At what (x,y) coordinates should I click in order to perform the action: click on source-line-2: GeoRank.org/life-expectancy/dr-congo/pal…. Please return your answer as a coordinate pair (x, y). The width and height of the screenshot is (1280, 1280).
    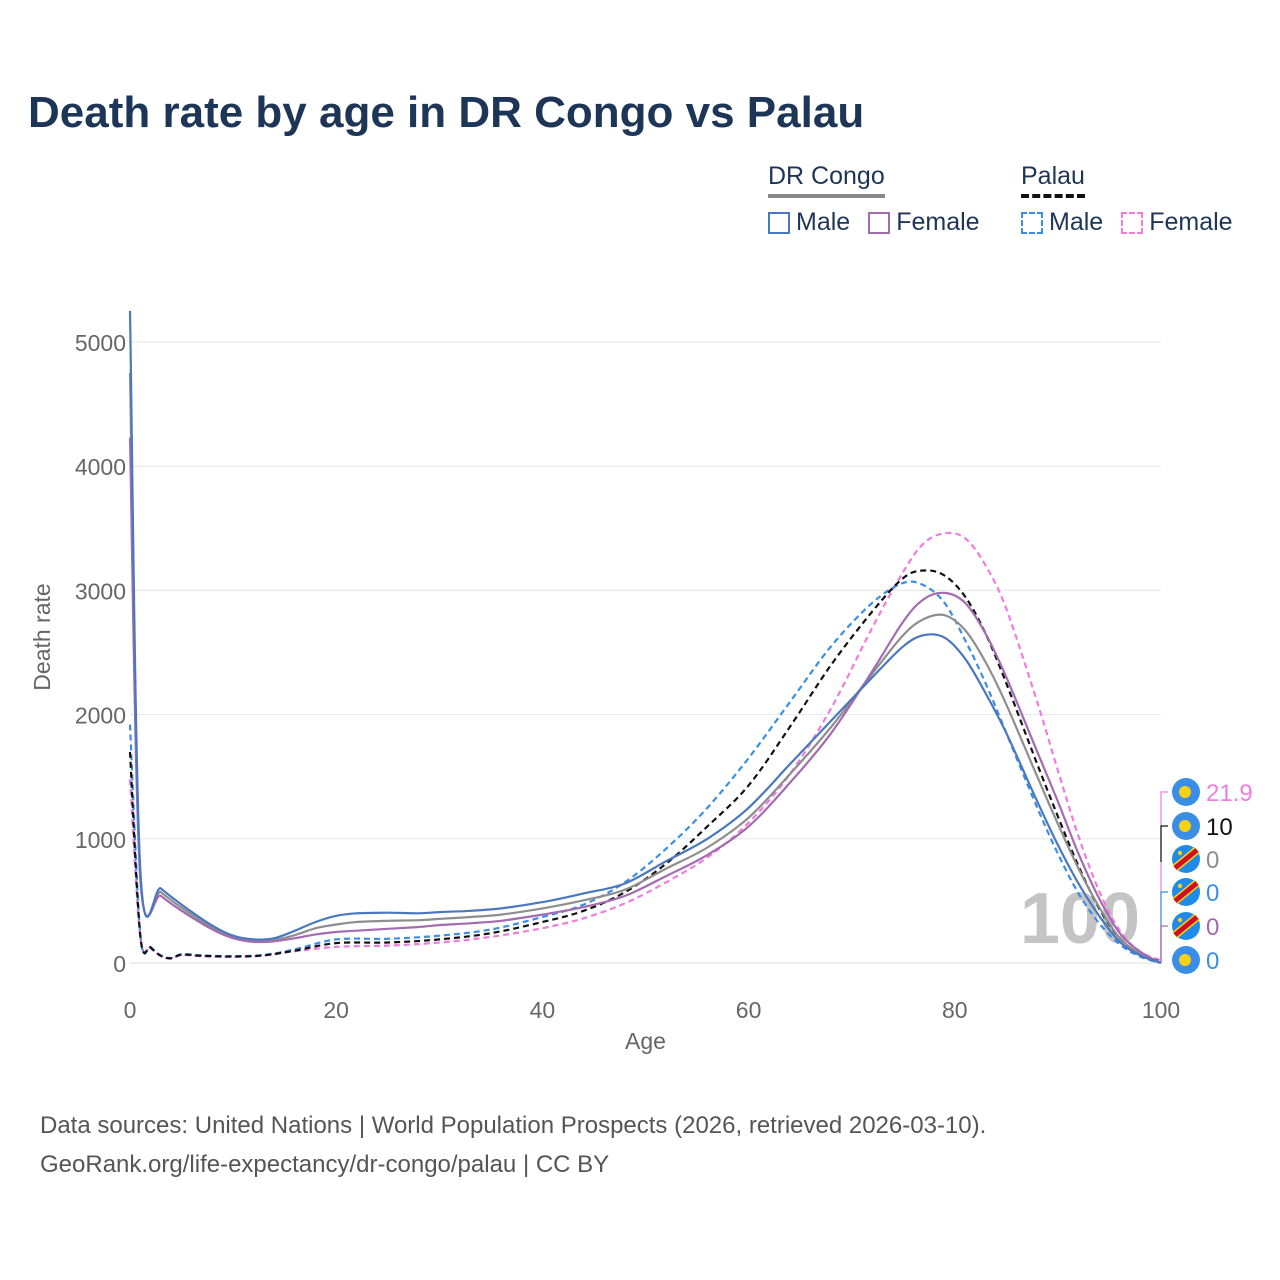
    Looking at the image, I should click on (325, 1164).